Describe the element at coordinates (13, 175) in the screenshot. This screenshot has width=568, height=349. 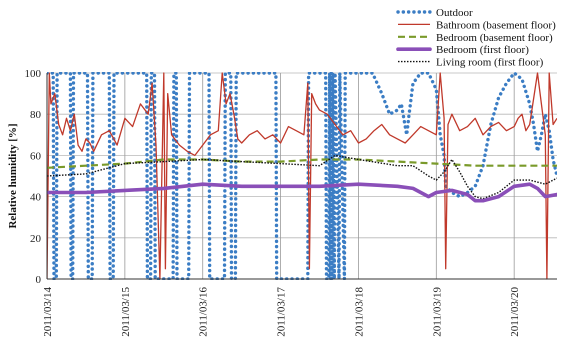
I see `y-axis-label: Relative humidity [%]` at that location.